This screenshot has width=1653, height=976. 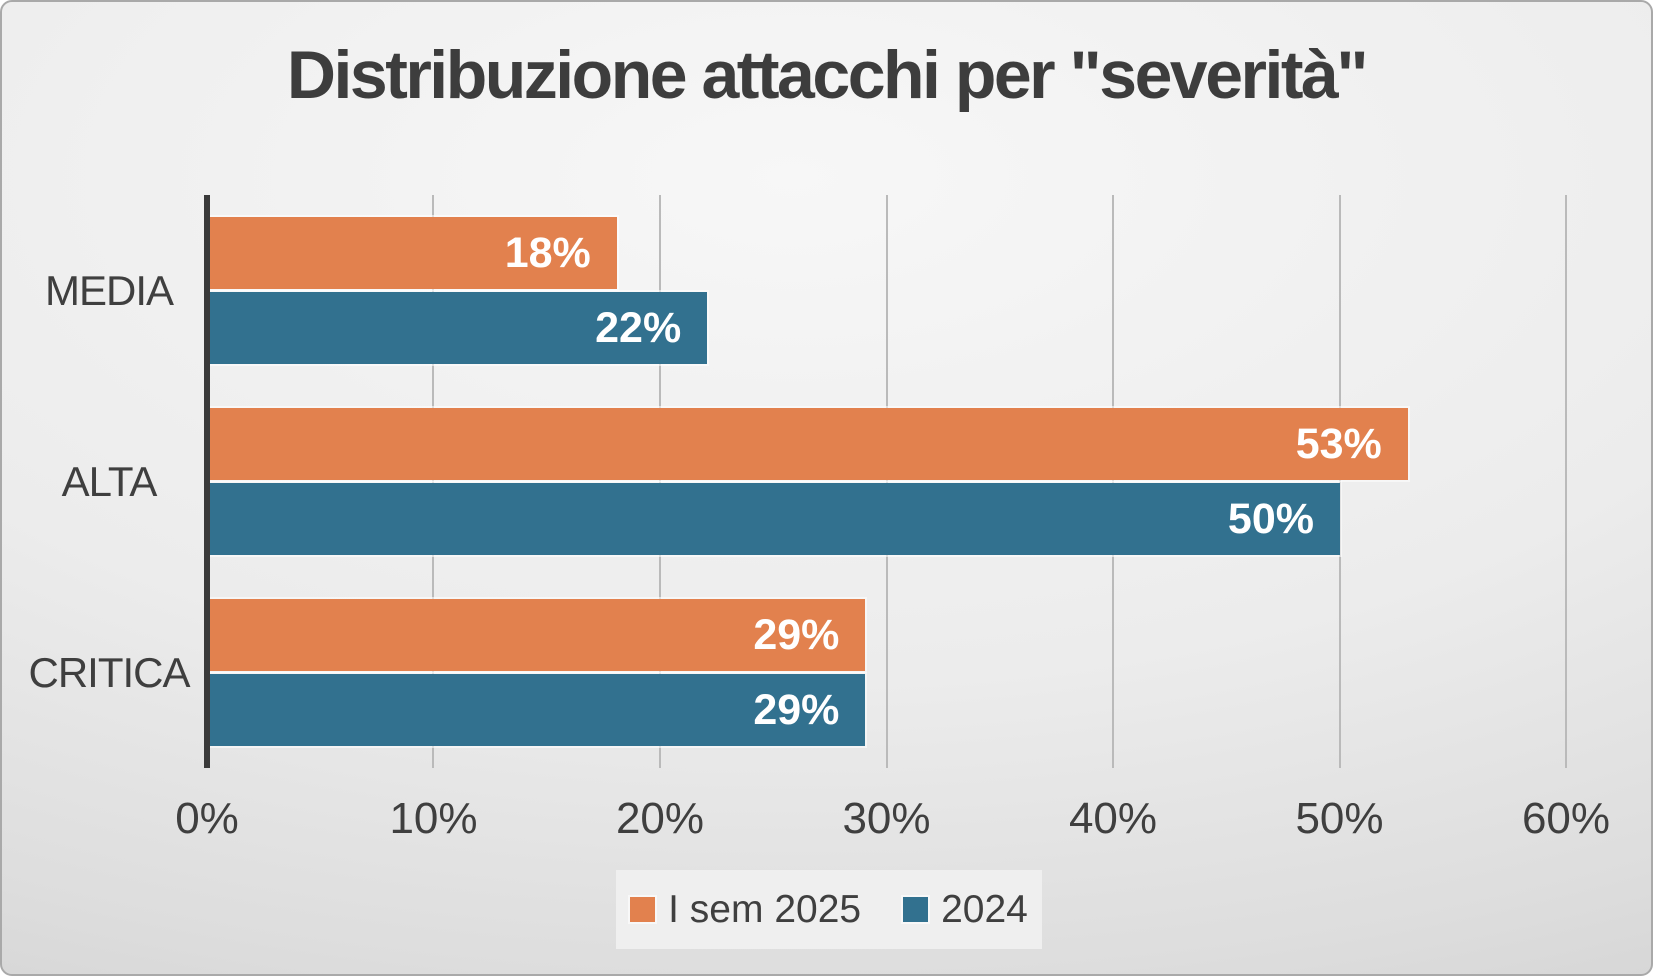 I want to click on value-axis: 0% 10% 20% 30% 40% 50% 60%, so click(x=892, y=820).